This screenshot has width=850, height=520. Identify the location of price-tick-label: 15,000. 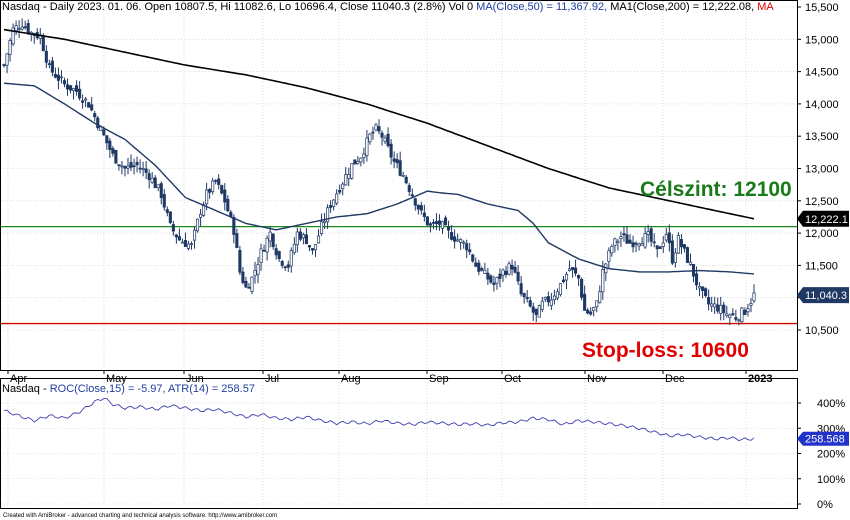
(822, 40).